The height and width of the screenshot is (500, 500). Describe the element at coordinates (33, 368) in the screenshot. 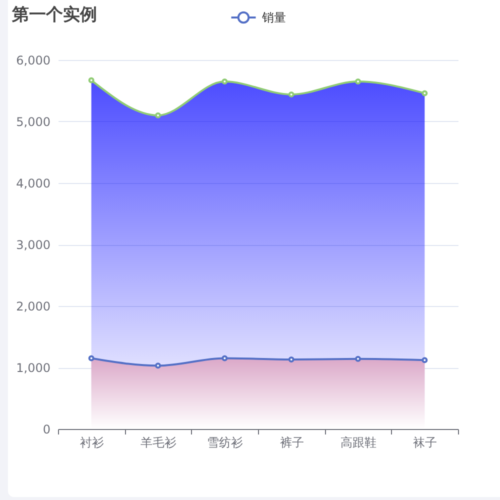

I see `y-tick-label: 1,000` at that location.